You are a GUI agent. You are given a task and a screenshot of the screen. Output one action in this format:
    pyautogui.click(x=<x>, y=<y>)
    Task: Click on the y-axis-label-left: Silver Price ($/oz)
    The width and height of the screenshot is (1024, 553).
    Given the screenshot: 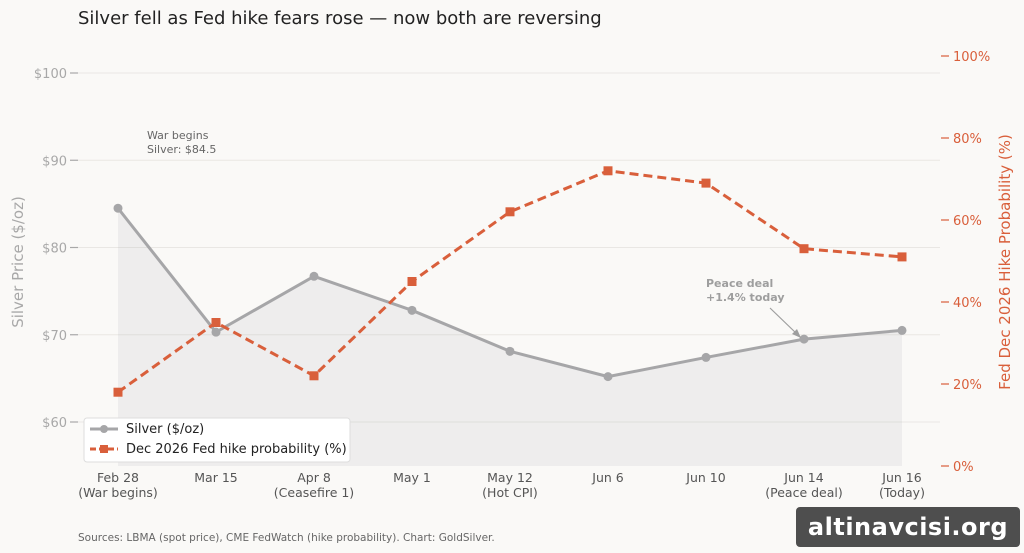 What is the action you would take?
    pyautogui.click(x=18, y=262)
    